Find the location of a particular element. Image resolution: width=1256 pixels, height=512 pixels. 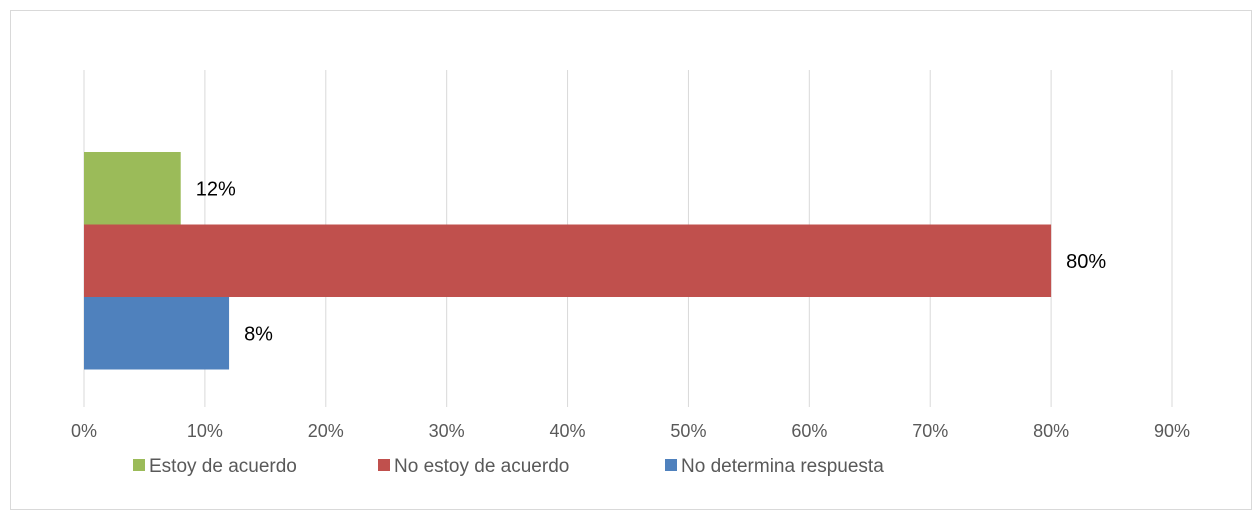

legend-label: No estoy de acuerdo is located at coordinates (481, 466).